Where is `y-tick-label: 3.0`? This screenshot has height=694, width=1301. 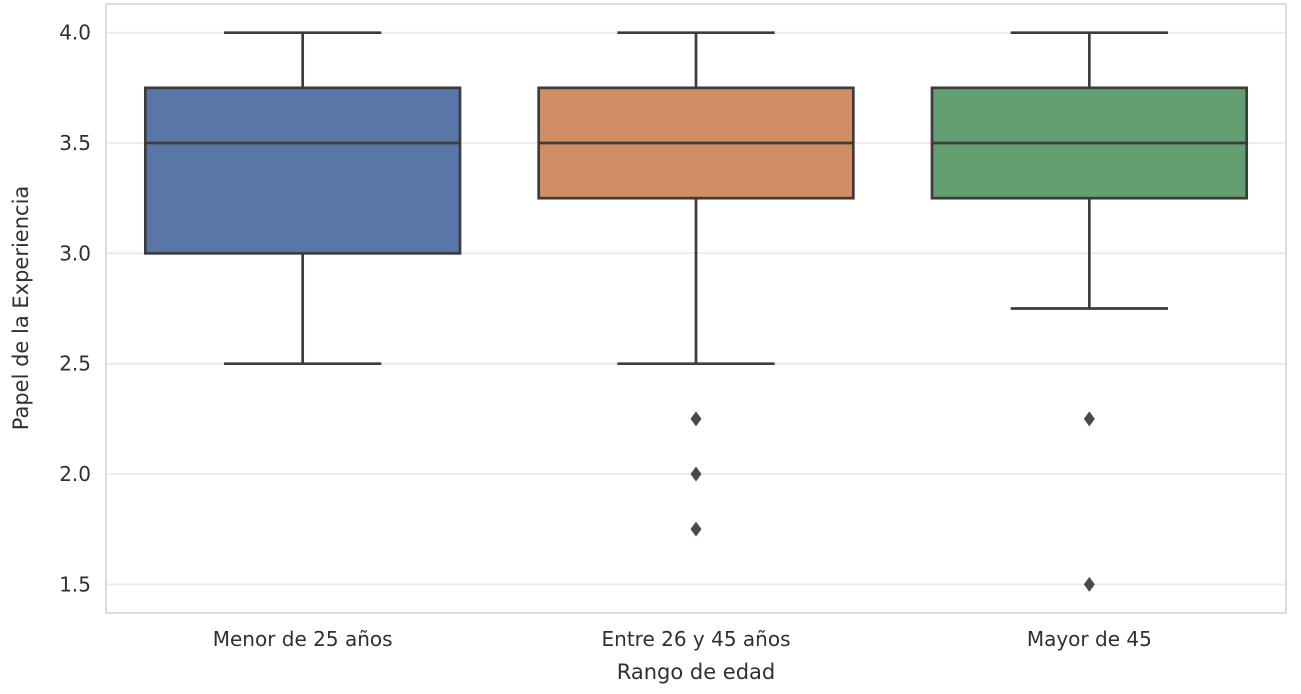
y-tick-label: 3.0 is located at coordinates (75, 253).